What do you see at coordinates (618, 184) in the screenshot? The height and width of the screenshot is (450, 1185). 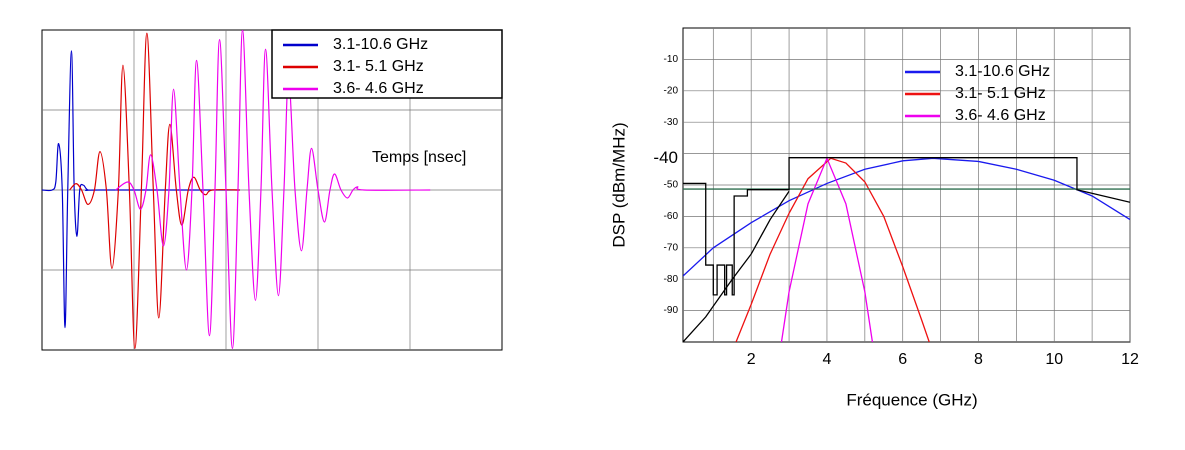 I see `y-axis-label: DSP (dBm/MHz)` at bounding box center [618, 184].